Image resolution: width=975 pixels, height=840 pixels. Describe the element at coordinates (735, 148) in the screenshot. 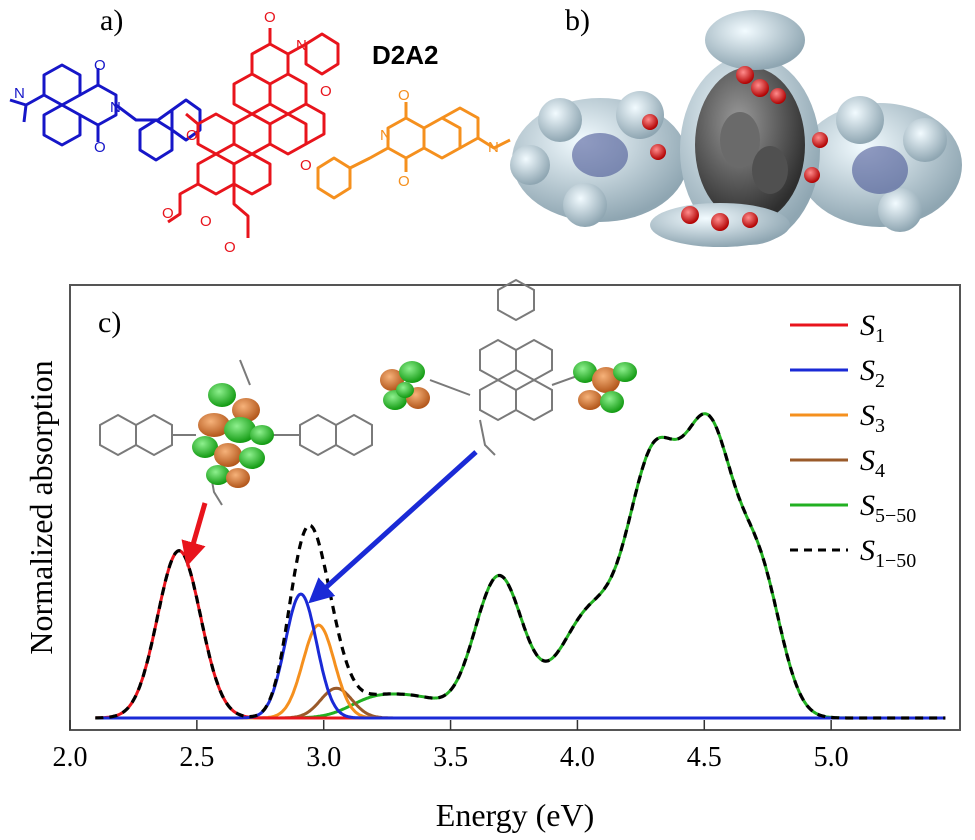

I see `oxygen-atoms` at that location.